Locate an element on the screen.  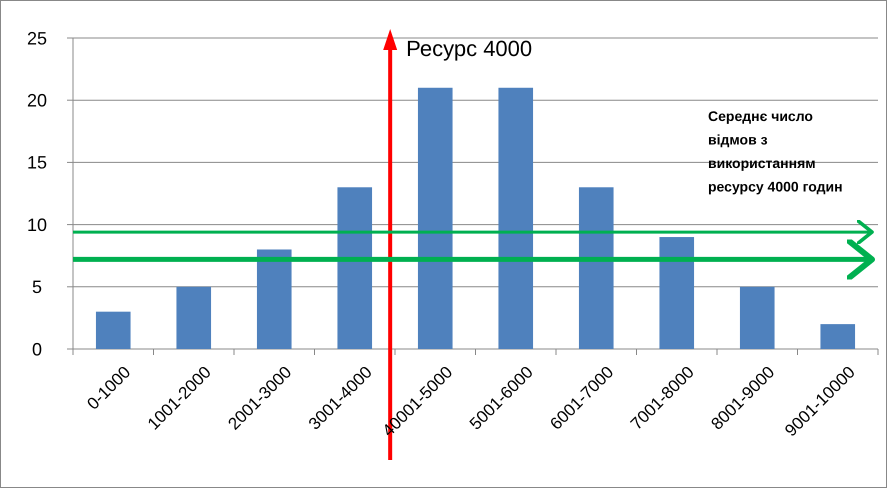
annotation: Середнє число відмов з використанням ресурсу 4000 годин is located at coordinates (775, 151).